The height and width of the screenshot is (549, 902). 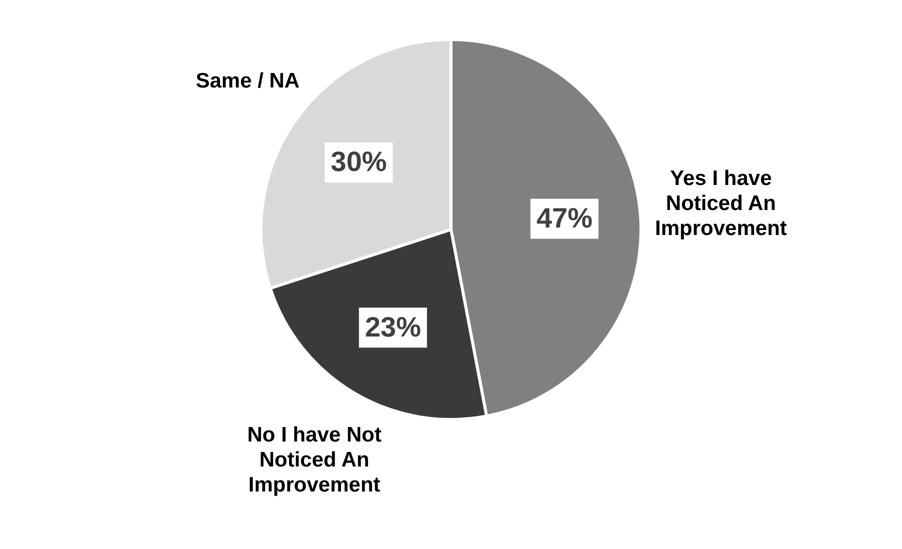 I want to click on slice-label: No I have Not Noticed An Improvement, so click(x=314, y=459).